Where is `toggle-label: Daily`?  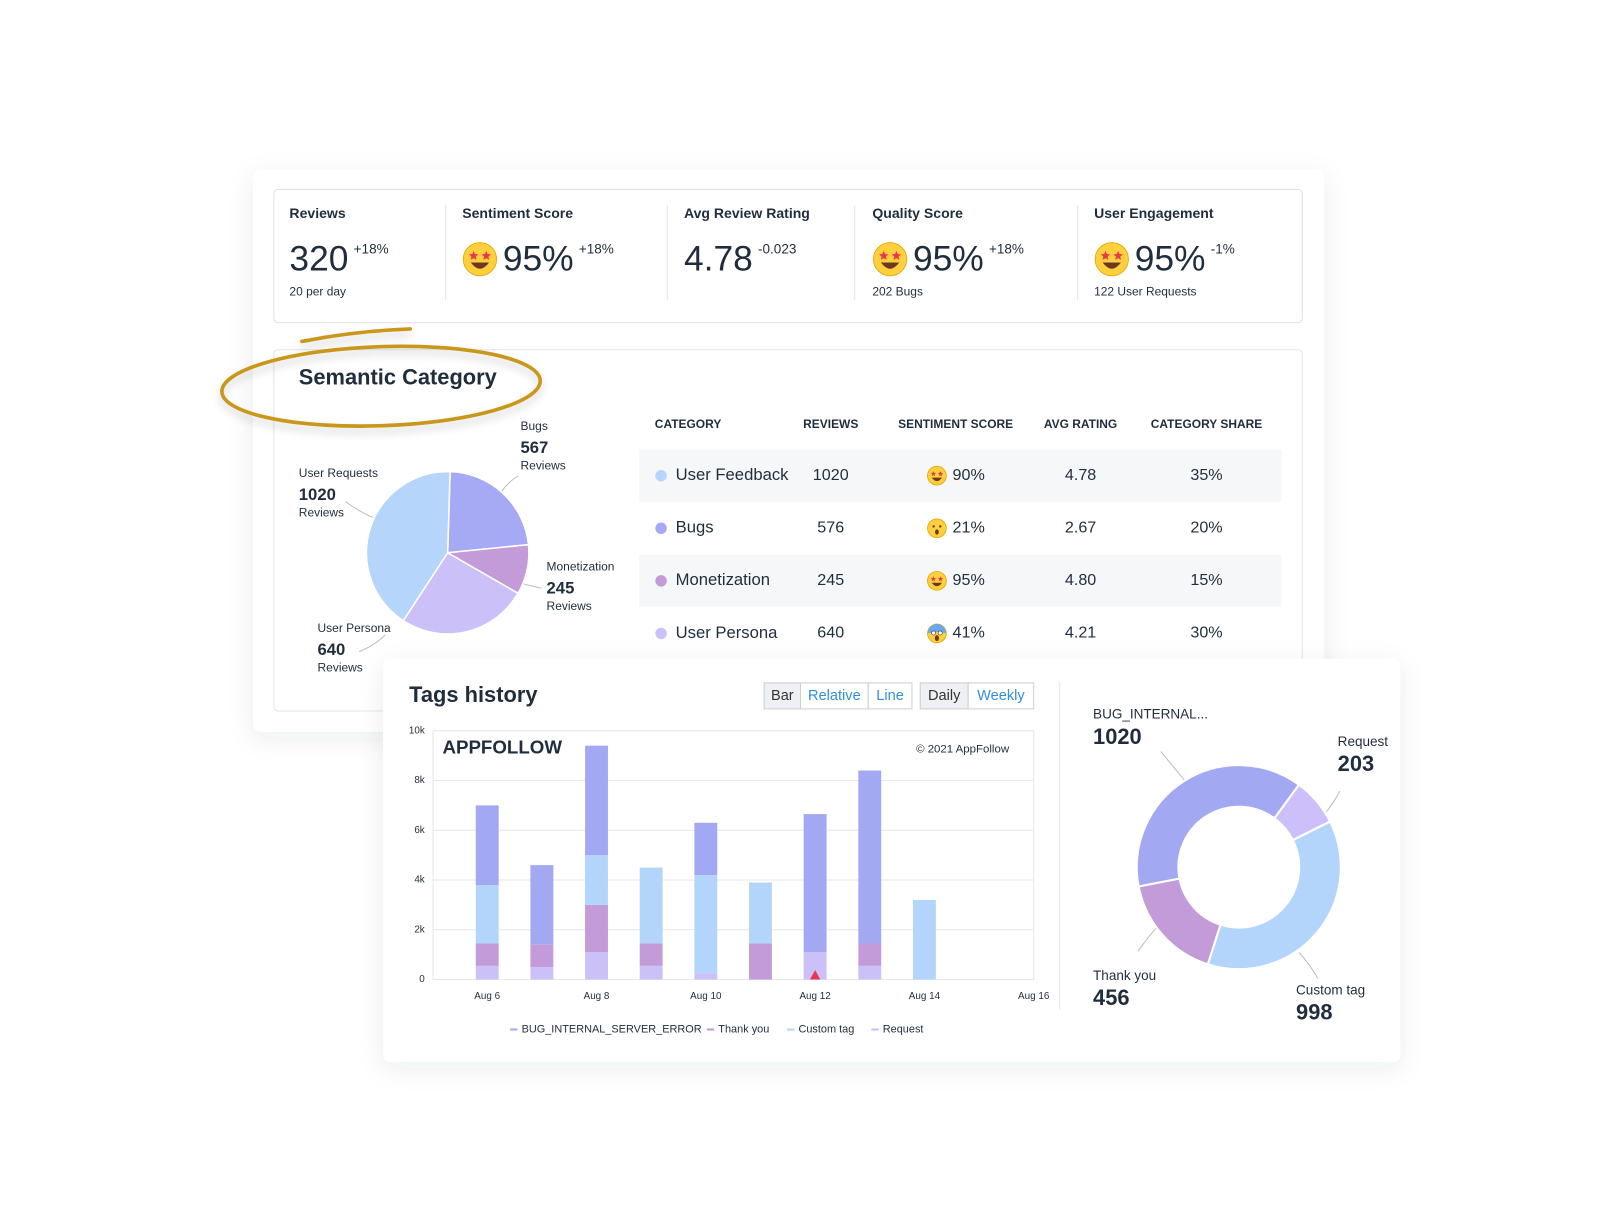 toggle-label: Daily is located at coordinates (944, 696).